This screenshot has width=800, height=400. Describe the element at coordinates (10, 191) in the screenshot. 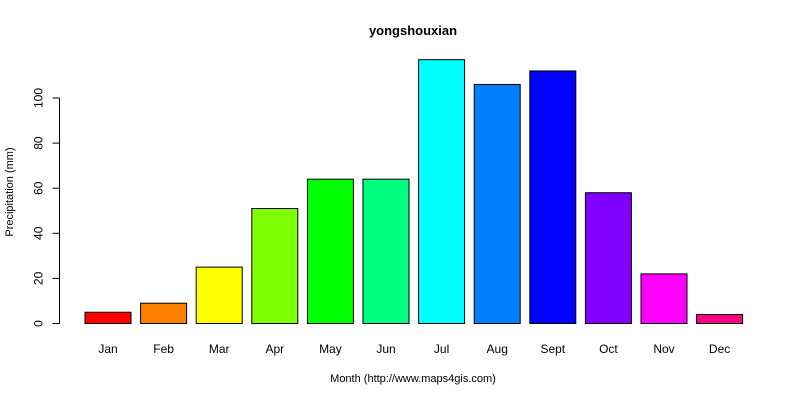

I see `y-axis-title: Precipitation (mm)` at that location.